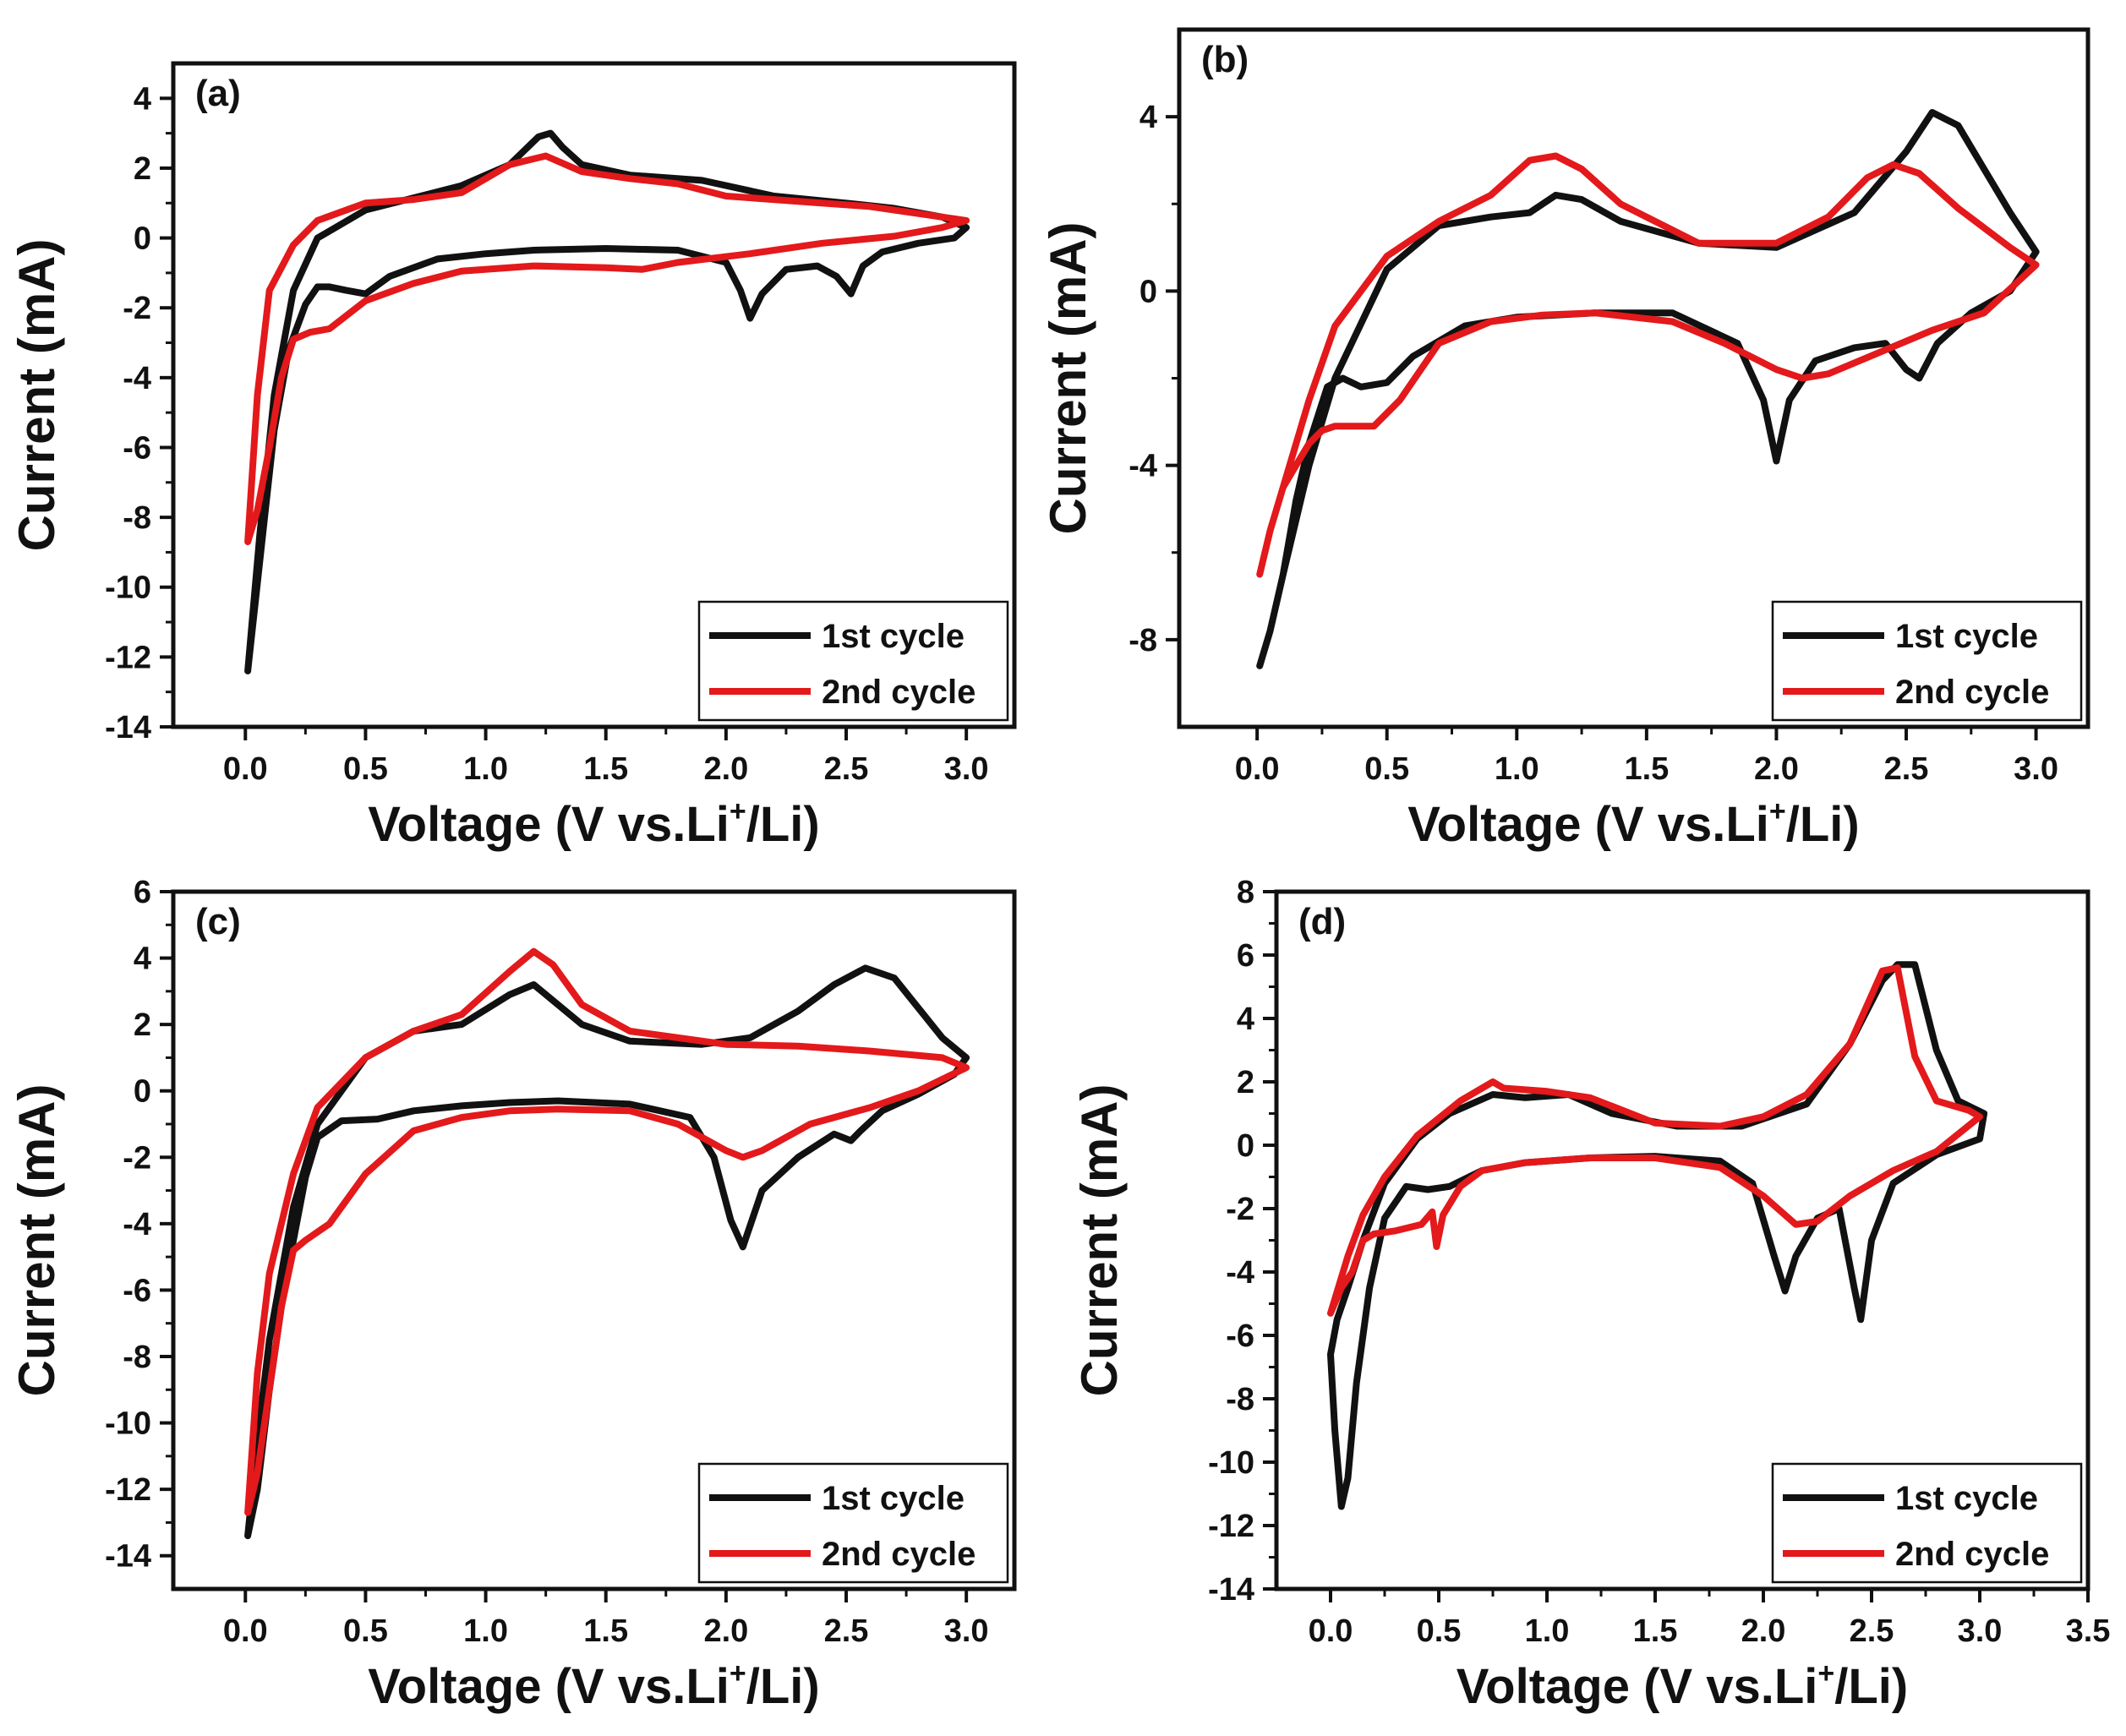  Describe the element at coordinates (218, 93) in the screenshot. I see `panel-label: (a)` at that location.